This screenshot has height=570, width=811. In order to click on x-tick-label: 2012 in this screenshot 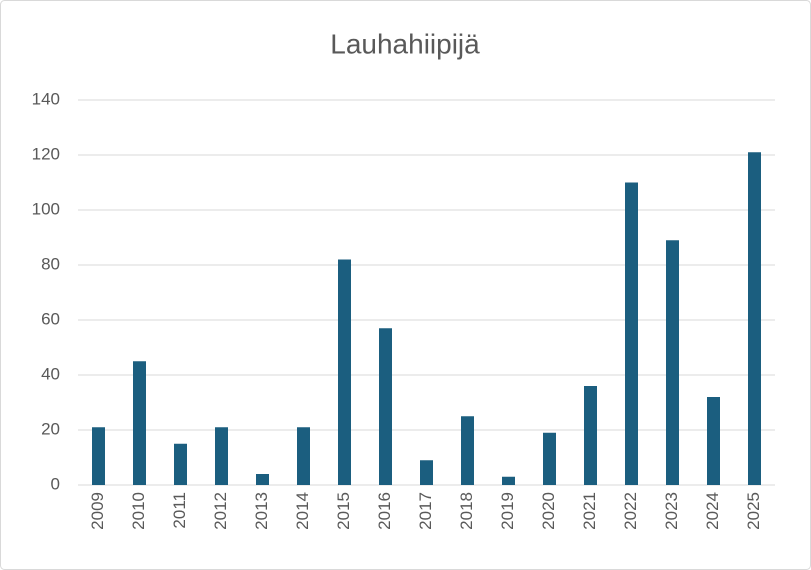, I will do `click(220, 511)`.